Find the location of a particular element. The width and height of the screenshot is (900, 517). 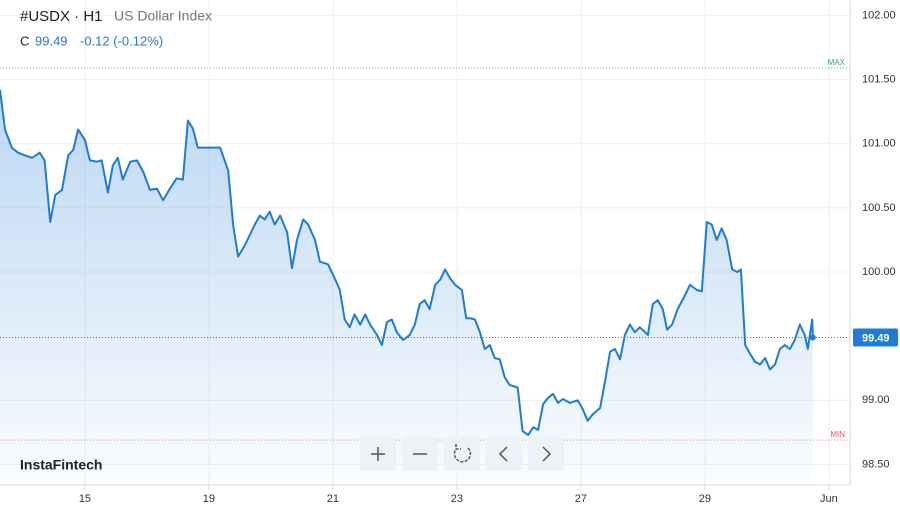

x-tick-label: Jun is located at coordinates (829, 499).